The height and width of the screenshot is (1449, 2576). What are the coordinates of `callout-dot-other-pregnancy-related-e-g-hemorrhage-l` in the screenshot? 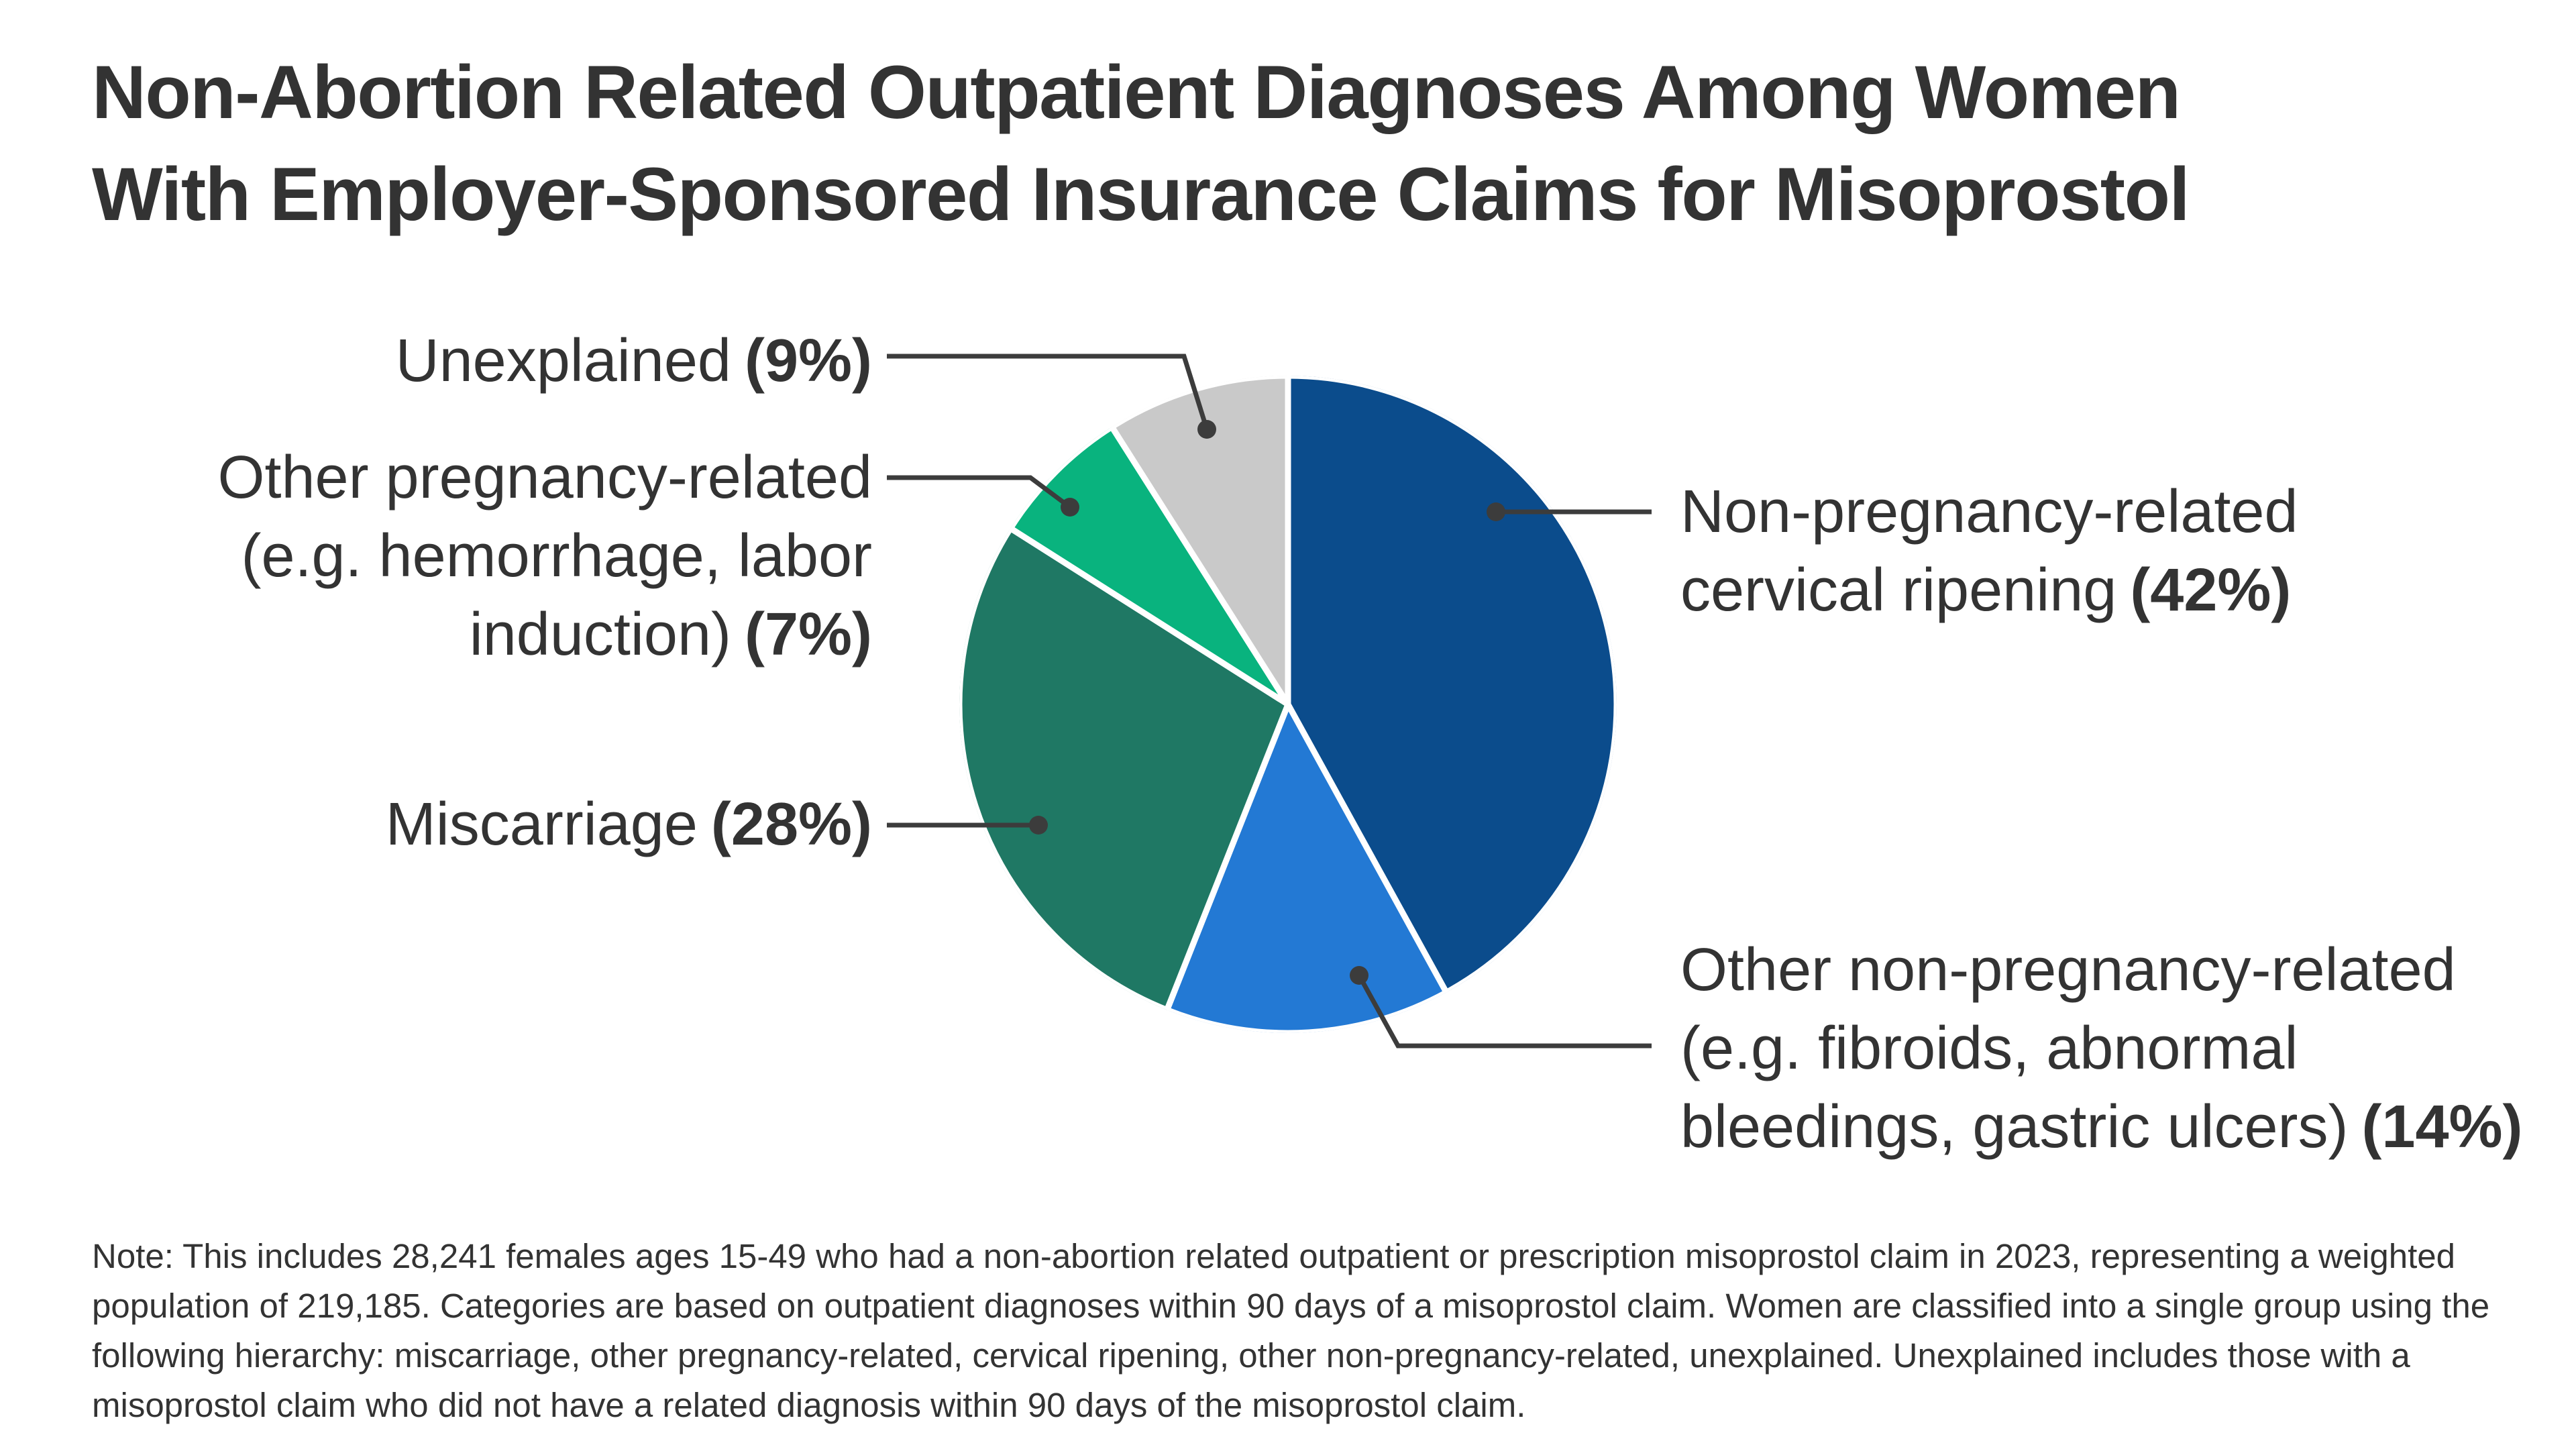 It's located at (1070, 507).